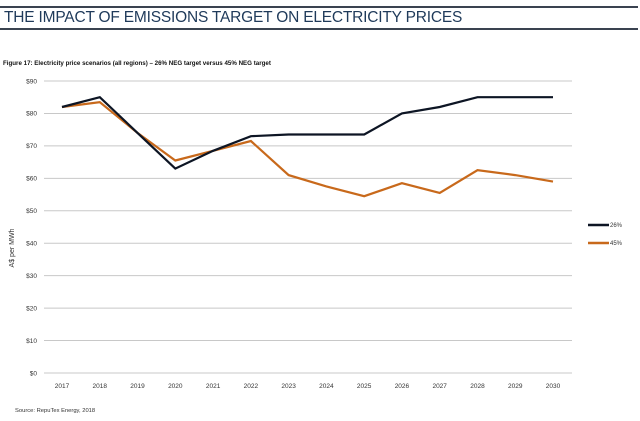  What do you see at coordinates (553, 386) in the screenshot?
I see `x-tick-label: 2030` at bounding box center [553, 386].